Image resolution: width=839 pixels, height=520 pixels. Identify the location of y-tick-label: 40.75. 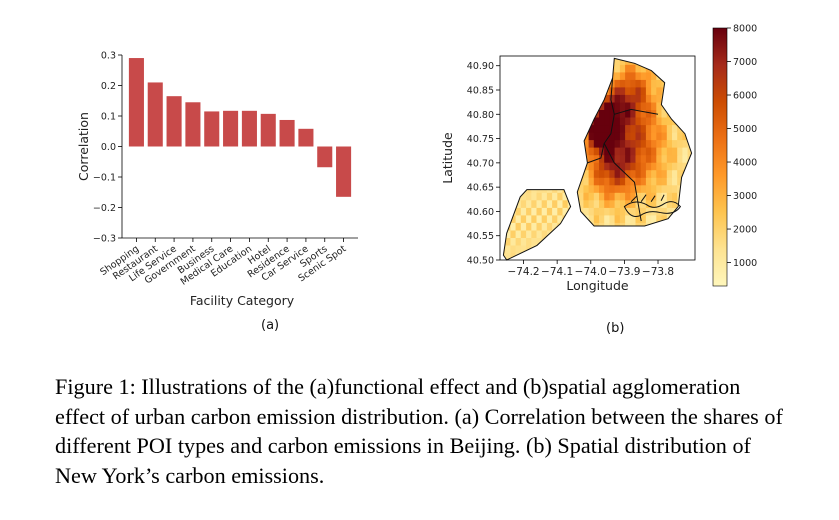
(480, 139).